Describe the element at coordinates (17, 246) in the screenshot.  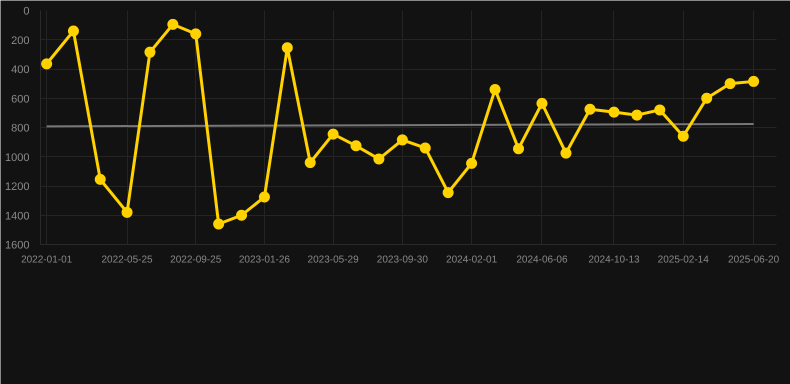
I see `y-tick-label: 1600` at that location.